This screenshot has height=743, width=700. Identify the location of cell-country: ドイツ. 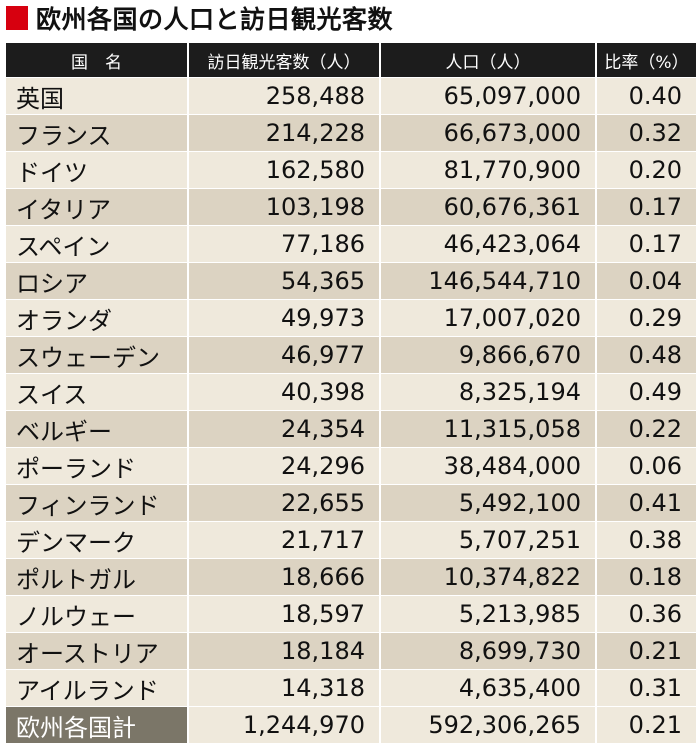
(97, 170).